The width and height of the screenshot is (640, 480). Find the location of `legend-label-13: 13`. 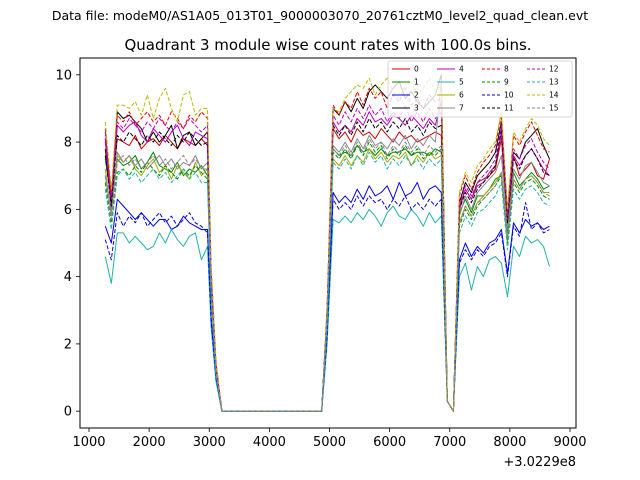

legend-label-13: 13 is located at coordinates (554, 82).